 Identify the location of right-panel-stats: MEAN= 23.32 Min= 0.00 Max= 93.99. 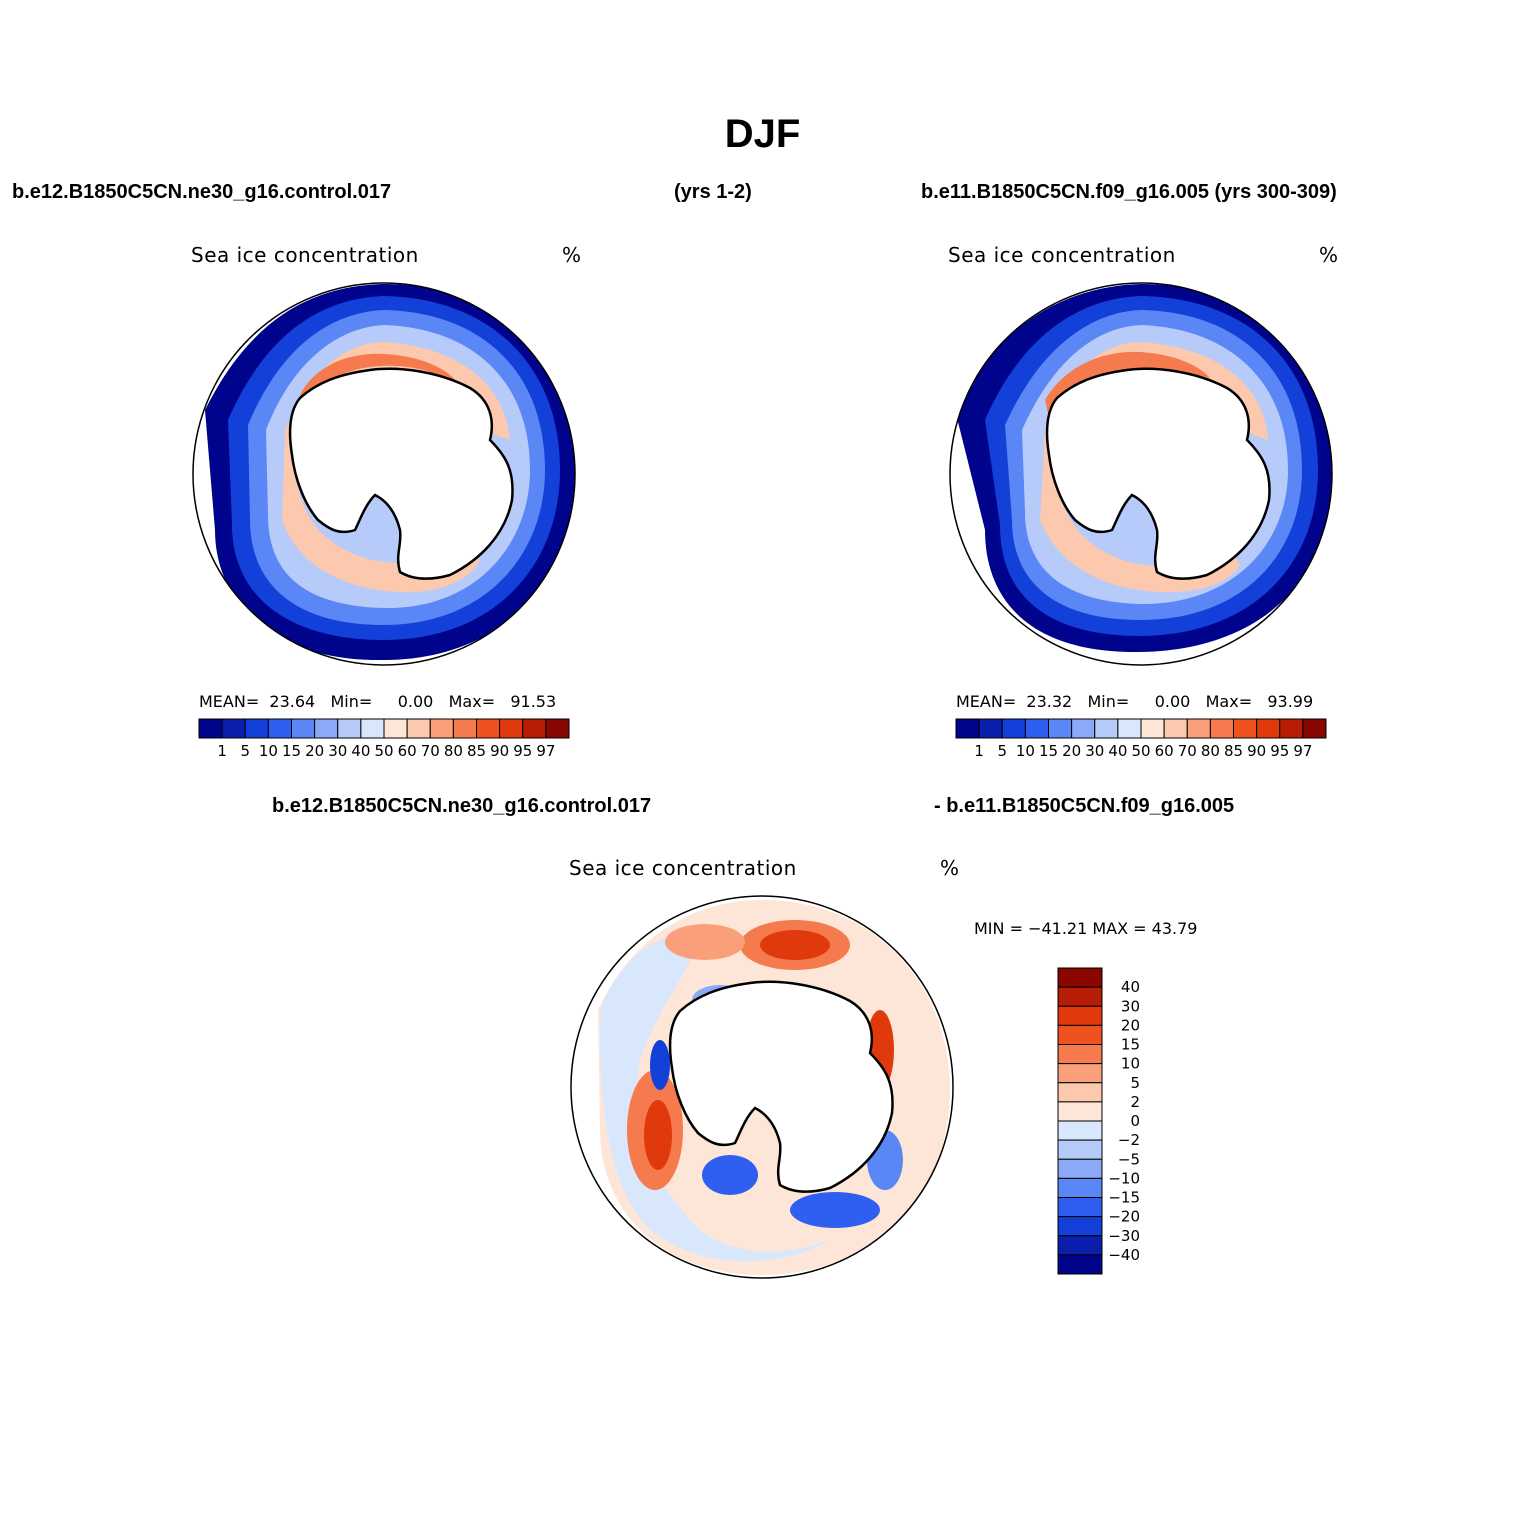
(1135, 701).